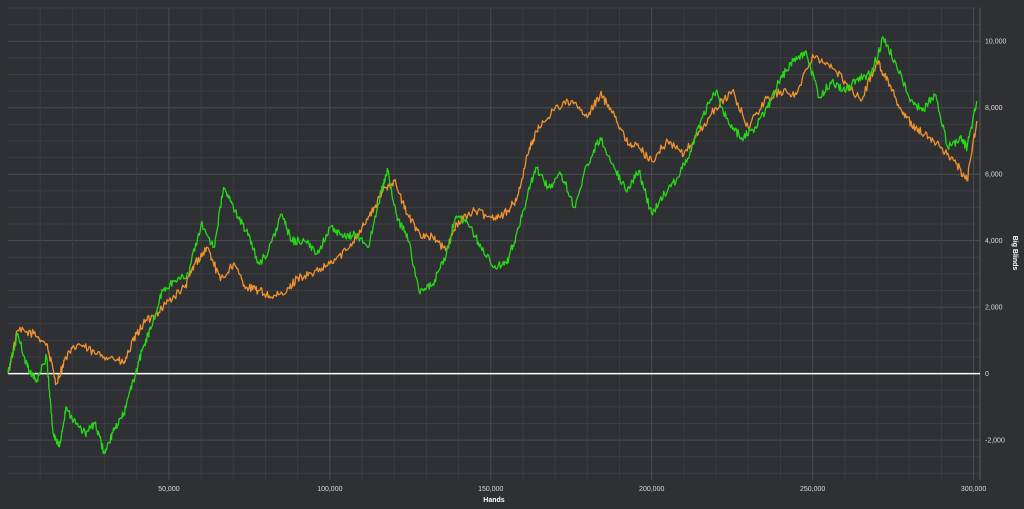 The image size is (1024, 509). I want to click on y-tick-label: 6,000, so click(994, 175).